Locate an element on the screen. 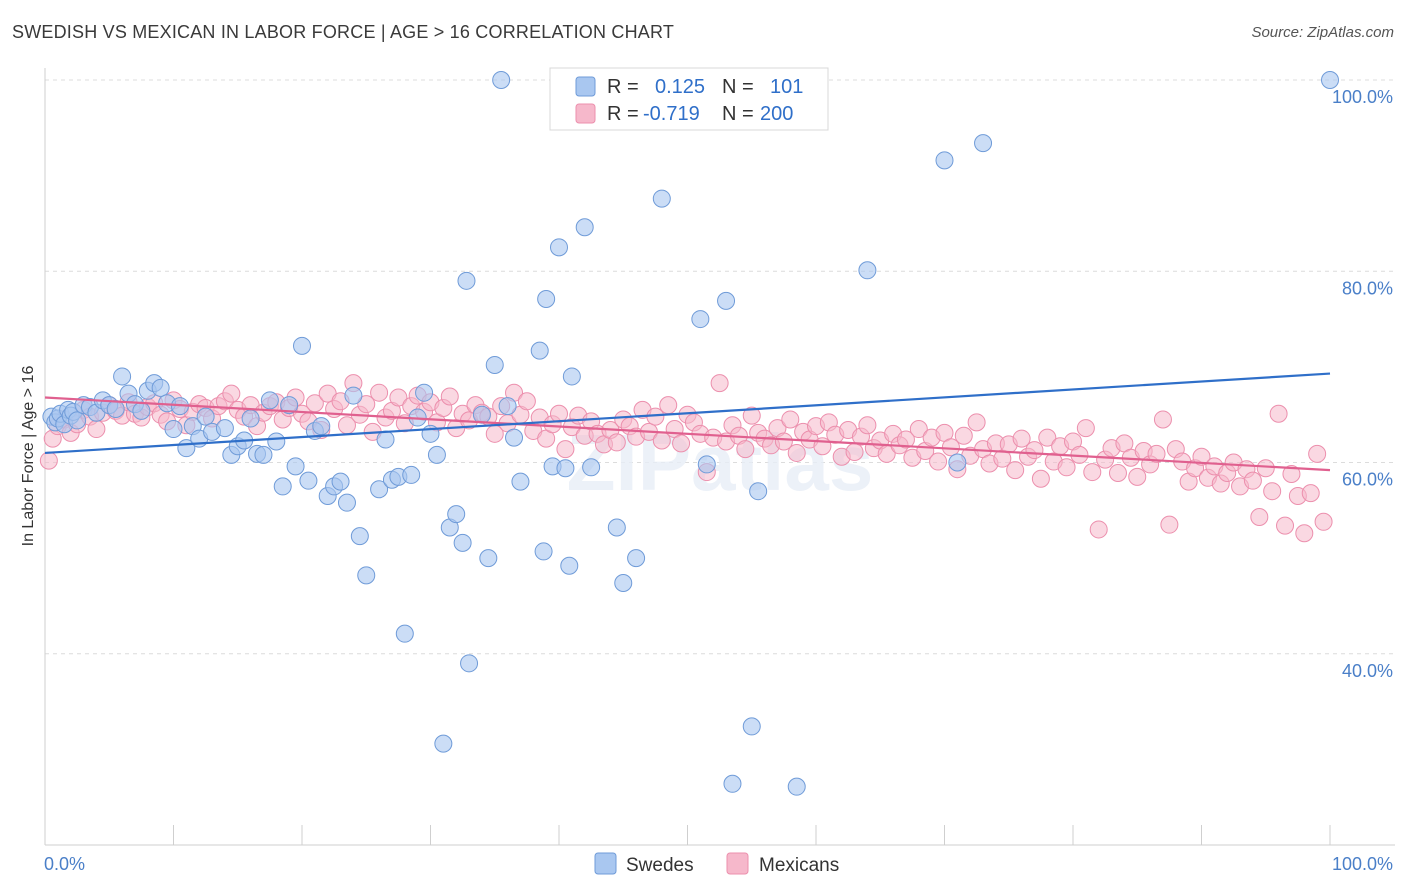 The width and height of the screenshot is (1406, 892). y-tick-label-80: 80.0% is located at coordinates (1367, 288).